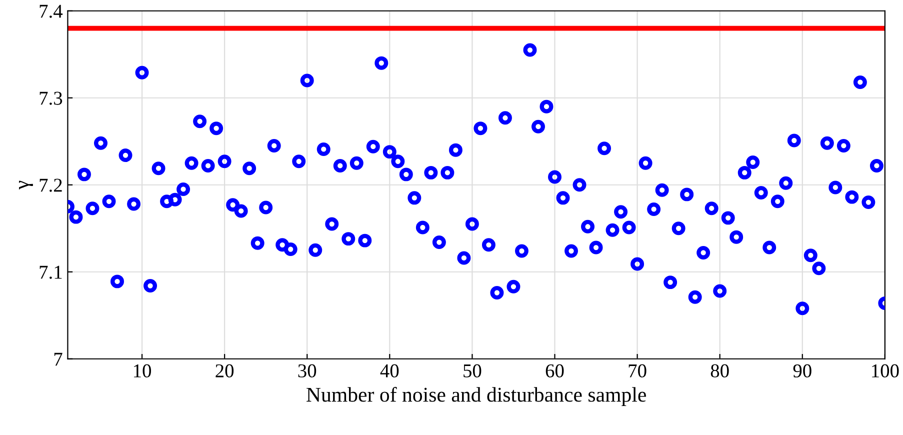  What do you see at coordinates (51, 185) in the screenshot?
I see `y-tick-label: 7.2` at bounding box center [51, 185].